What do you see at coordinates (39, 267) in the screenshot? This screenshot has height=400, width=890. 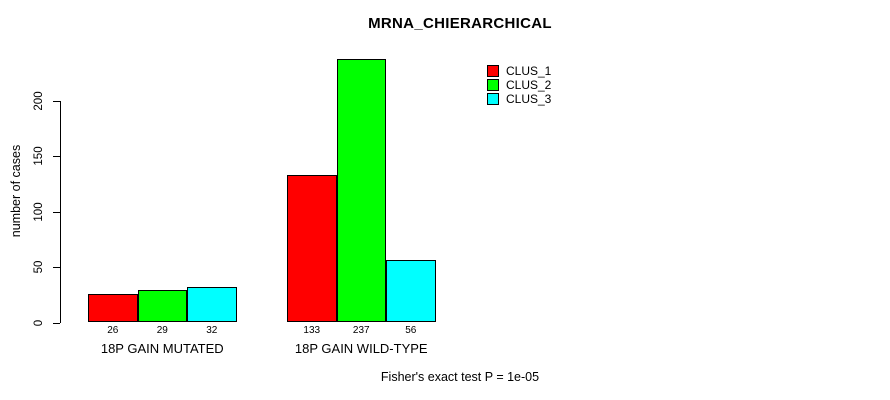 I see `y-axis-tick-label: 50` at bounding box center [39, 267].